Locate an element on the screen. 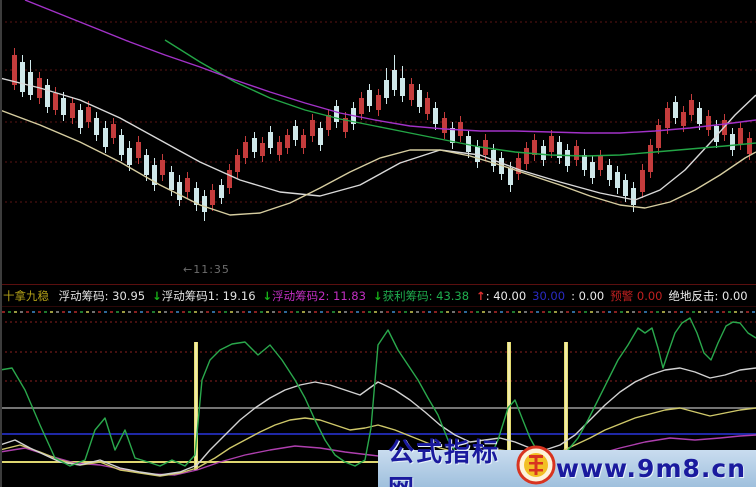  indicator-name-label: 十拿九稳 is located at coordinates (26, 296).